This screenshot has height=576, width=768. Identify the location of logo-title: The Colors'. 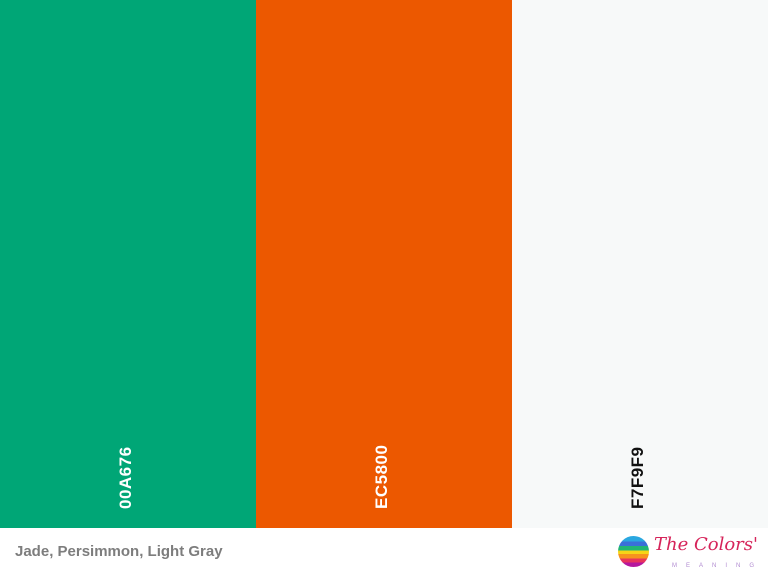
(706, 544).